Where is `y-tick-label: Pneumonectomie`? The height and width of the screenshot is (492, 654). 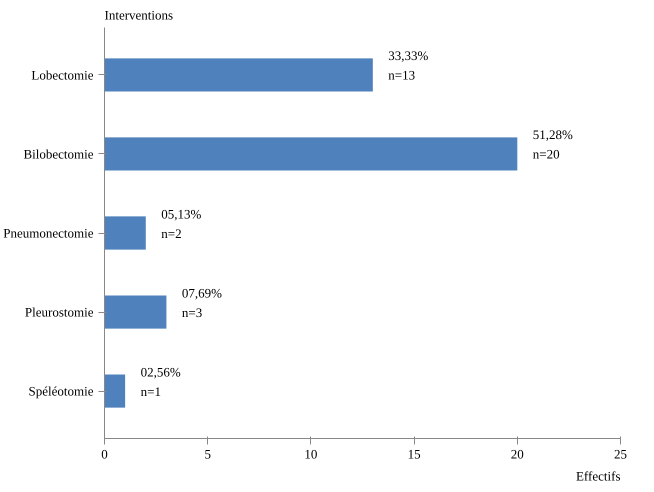 y-tick-label: Pneumonectomie is located at coordinates (48, 233).